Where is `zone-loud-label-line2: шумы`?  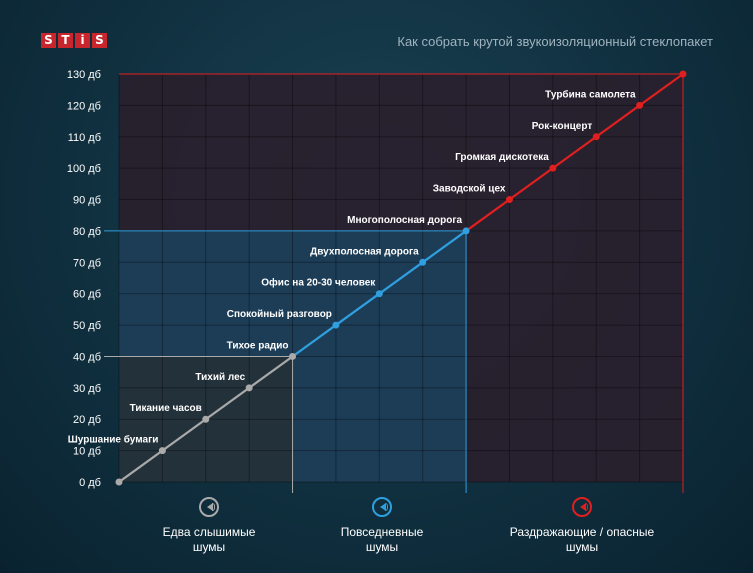 zone-loud-label-line2: шумы is located at coordinates (582, 547).